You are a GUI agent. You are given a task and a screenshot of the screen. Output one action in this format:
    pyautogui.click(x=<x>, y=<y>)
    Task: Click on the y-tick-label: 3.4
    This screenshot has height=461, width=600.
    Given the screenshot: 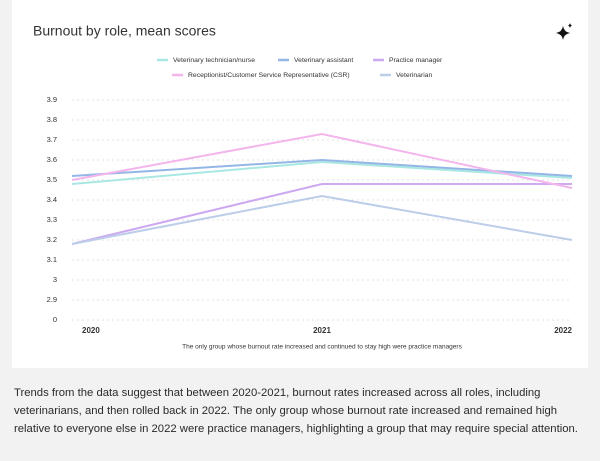 What is the action you would take?
    pyautogui.click(x=52, y=199)
    